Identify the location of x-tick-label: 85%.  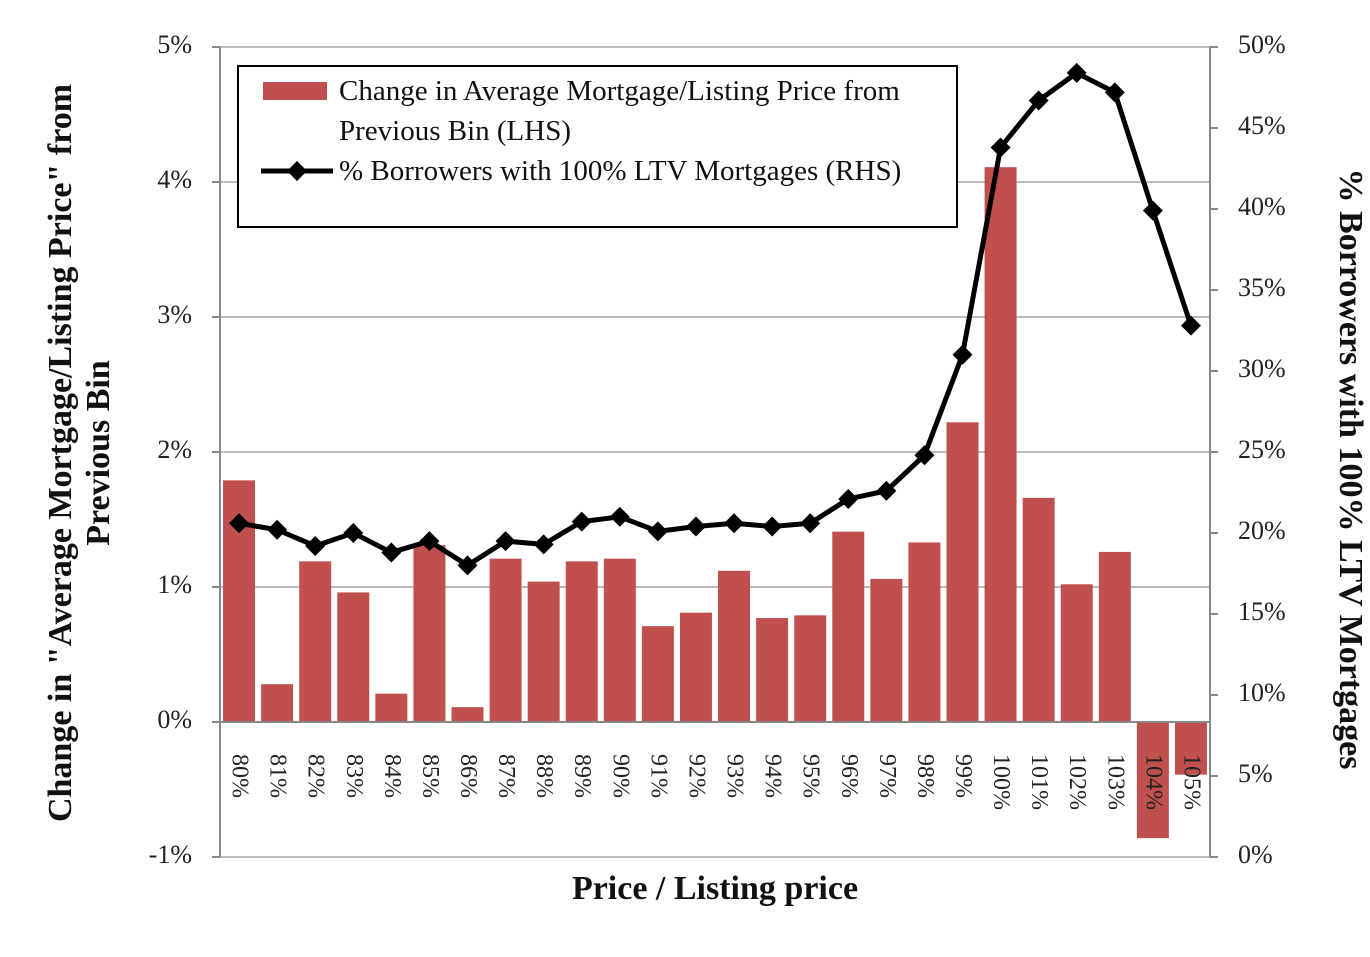
(430, 776).